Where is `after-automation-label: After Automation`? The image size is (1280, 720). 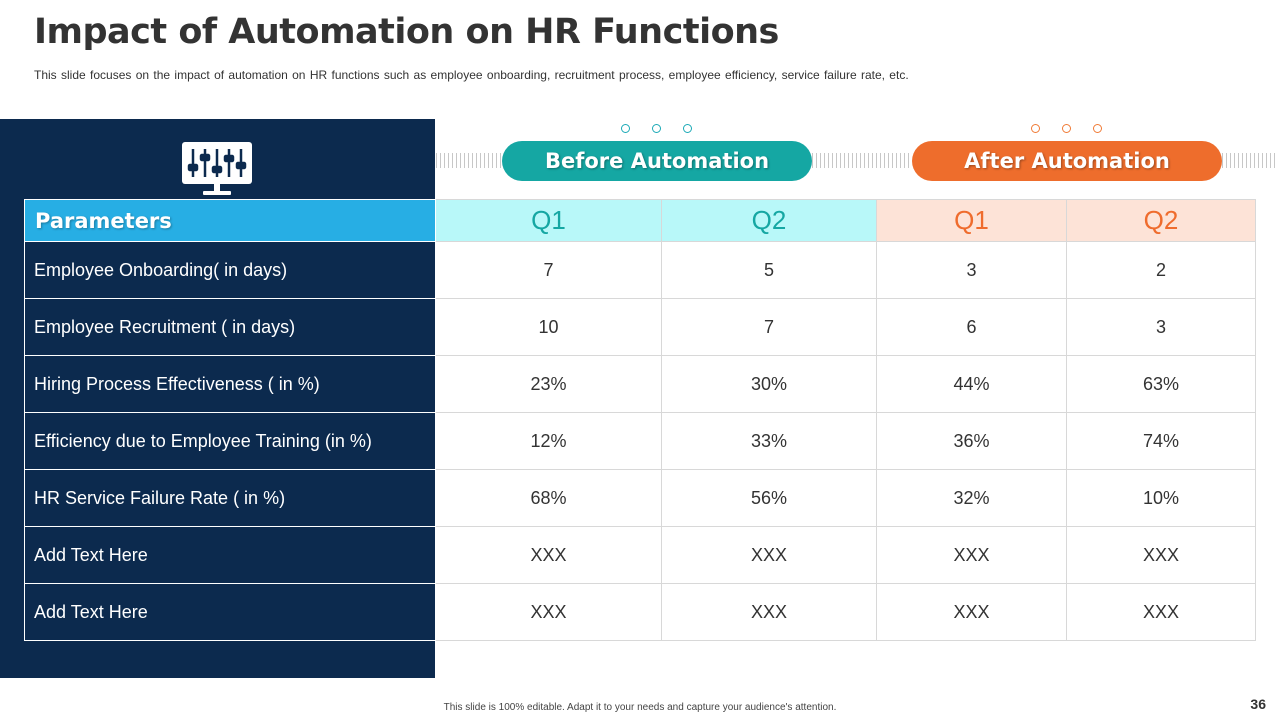 after-automation-label: After Automation is located at coordinates (1067, 161).